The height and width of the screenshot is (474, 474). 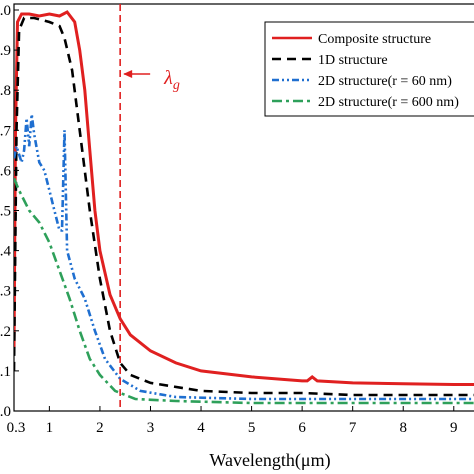 What do you see at coordinates (151, 428) in the screenshot?
I see `x-tick-label: 3` at bounding box center [151, 428].